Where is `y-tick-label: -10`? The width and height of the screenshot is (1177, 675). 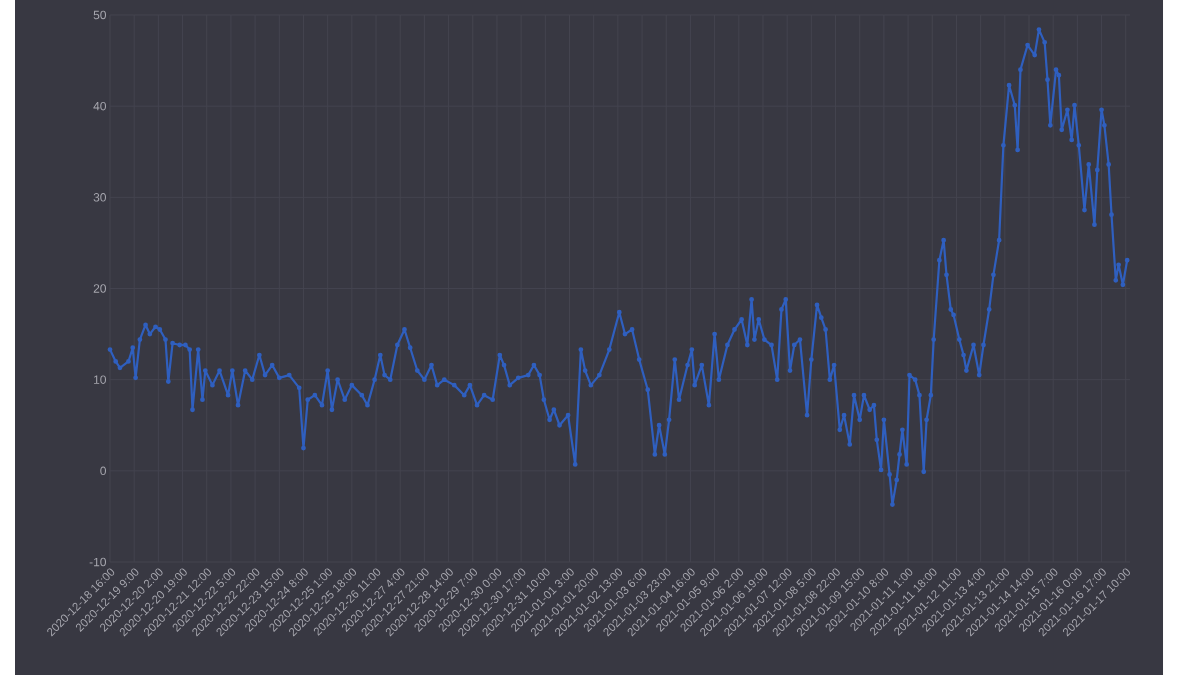 y-tick-label: -10 is located at coordinates (98, 562).